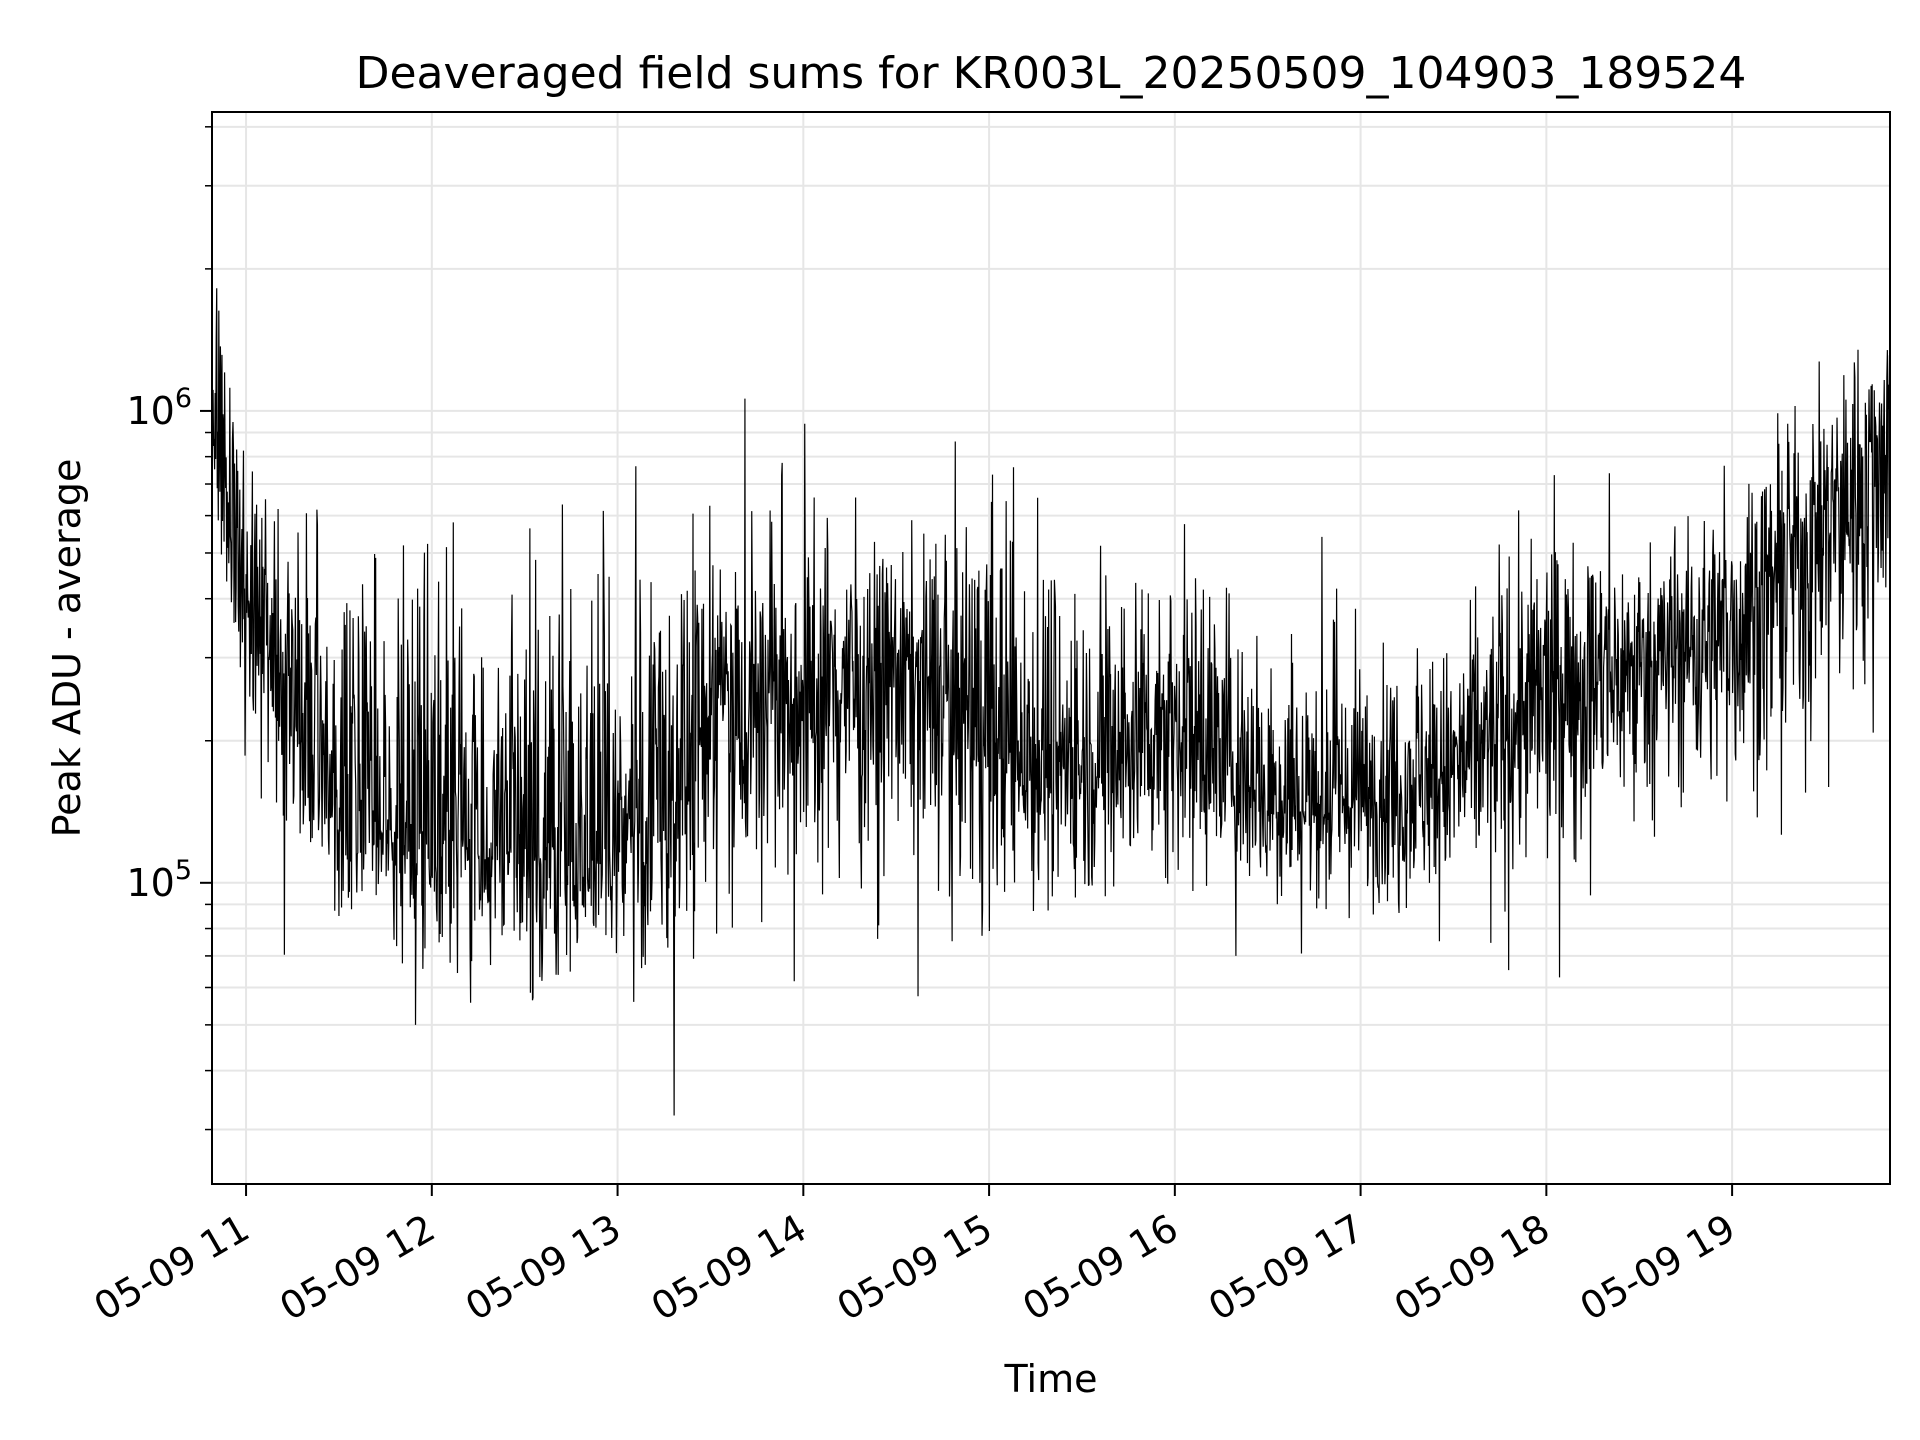 The width and height of the screenshot is (1920, 1440). What do you see at coordinates (1051, 1379) in the screenshot?
I see `x-axis-label: Time` at bounding box center [1051, 1379].